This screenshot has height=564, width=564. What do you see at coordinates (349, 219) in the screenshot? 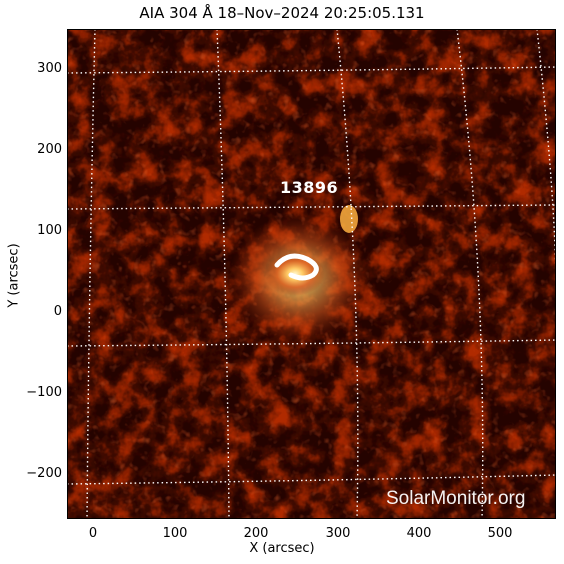
I see `bright-patch` at bounding box center [349, 219].